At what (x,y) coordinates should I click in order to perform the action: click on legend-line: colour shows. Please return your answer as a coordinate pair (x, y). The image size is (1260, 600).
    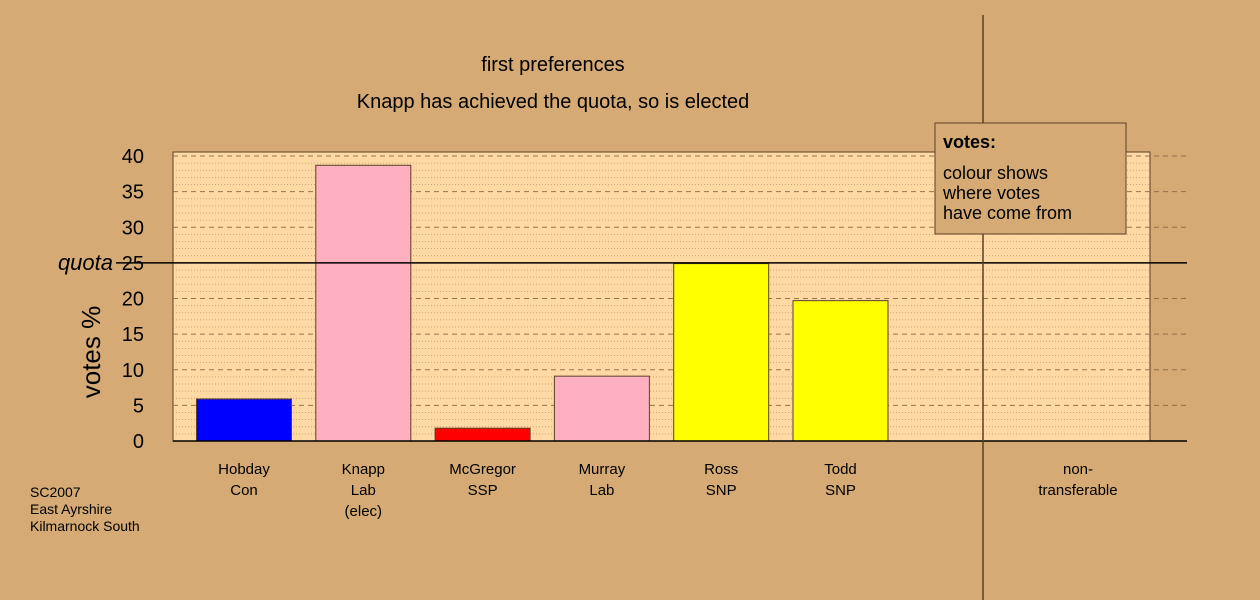
    Looking at the image, I should click on (995, 173).